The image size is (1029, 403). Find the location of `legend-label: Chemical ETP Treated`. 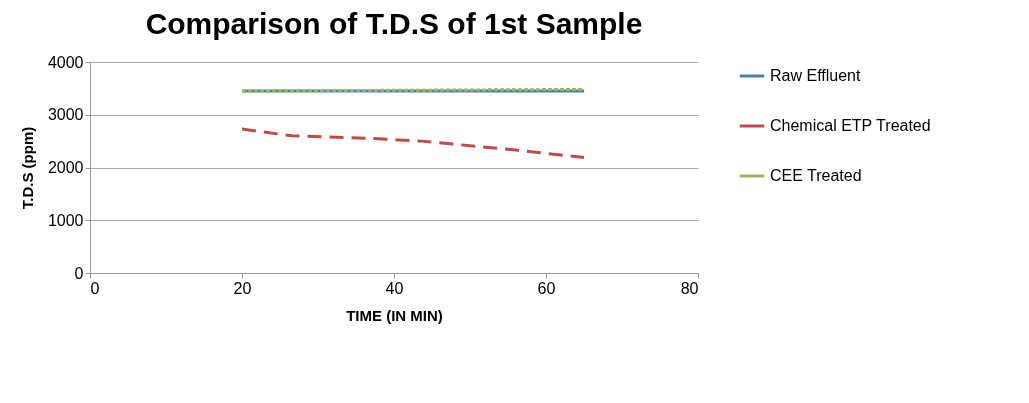

legend-label: Chemical ETP Treated is located at coordinates (850, 125).